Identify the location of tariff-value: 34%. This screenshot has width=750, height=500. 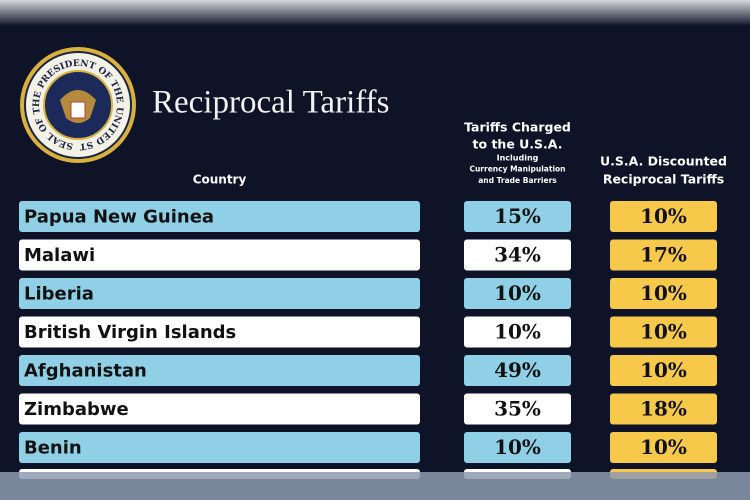
(517, 255).